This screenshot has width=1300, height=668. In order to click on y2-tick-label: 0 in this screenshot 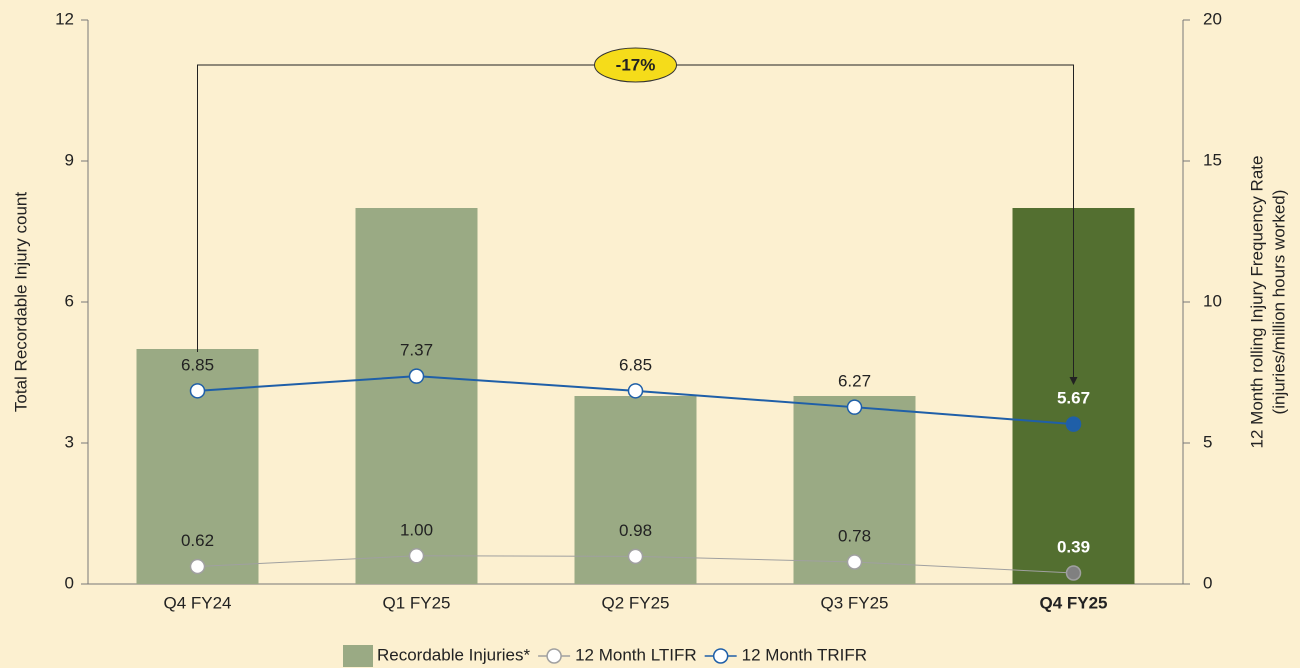, I will do `click(1207, 582)`.